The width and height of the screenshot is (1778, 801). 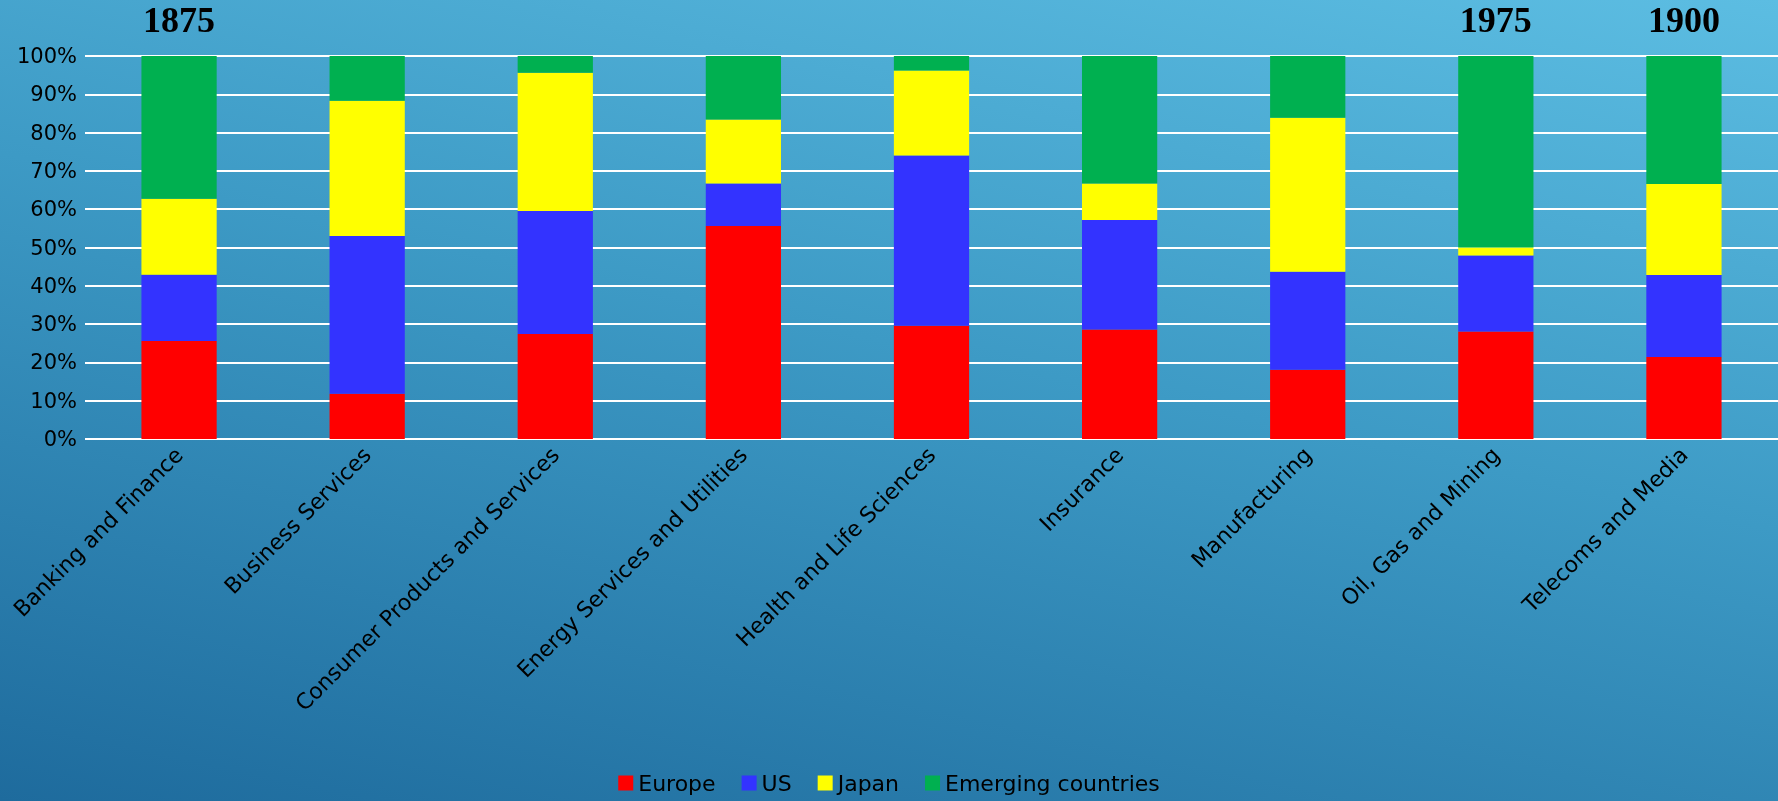 I want to click on annotation: 1900, so click(x=1683, y=20).